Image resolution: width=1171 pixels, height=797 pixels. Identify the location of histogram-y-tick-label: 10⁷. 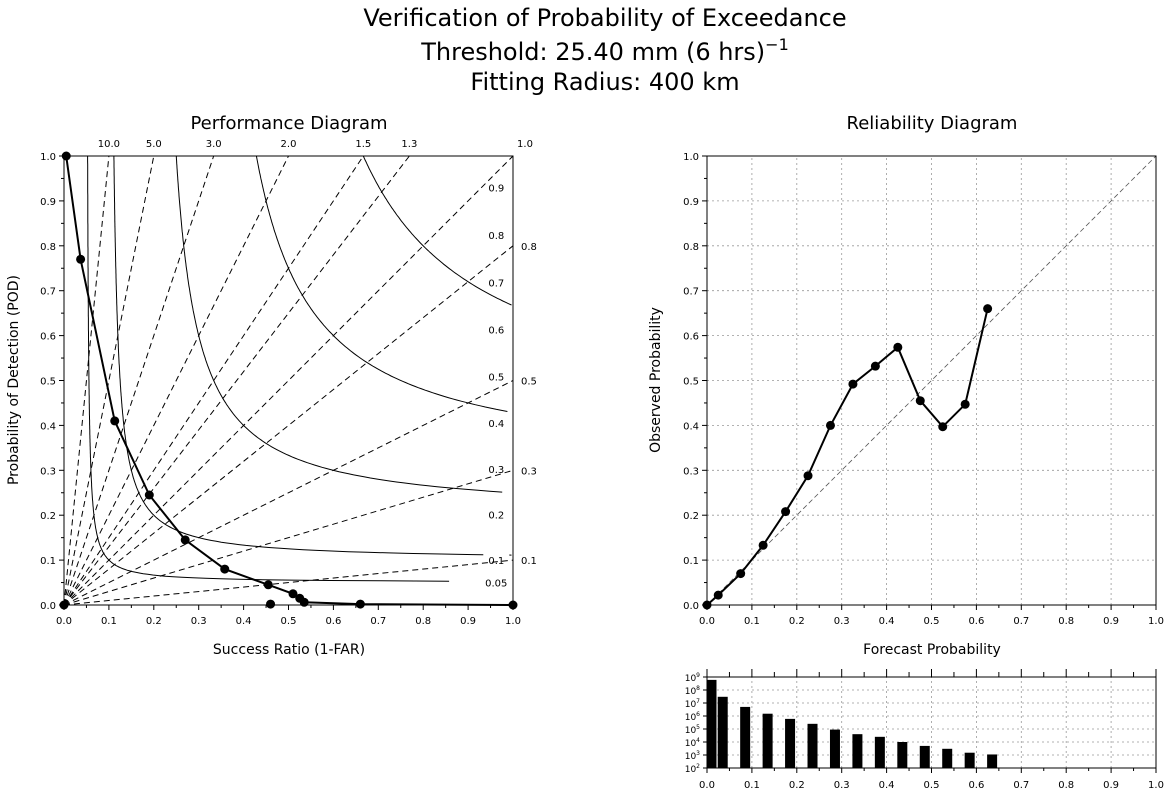
(692, 704).